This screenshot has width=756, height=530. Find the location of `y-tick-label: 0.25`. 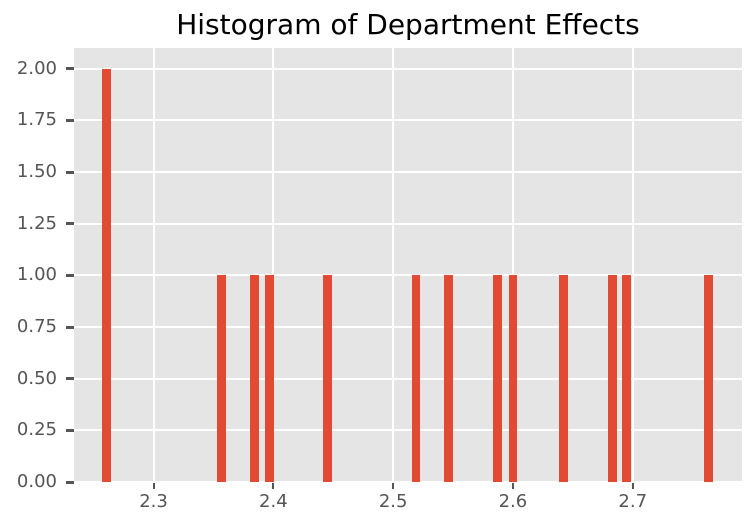

y-tick-label: 0.25 is located at coordinates (36, 430).